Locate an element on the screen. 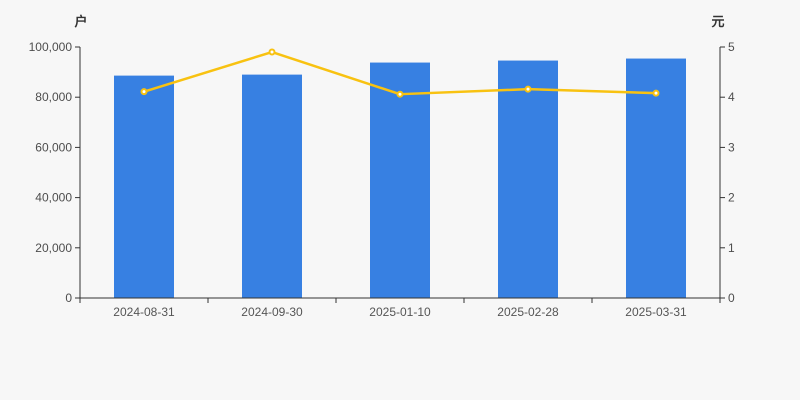 Image resolution: width=800 pixels, height=400 pixels. x-axis-category-label: 2024-08-31 is located at coordinates (144, 312).